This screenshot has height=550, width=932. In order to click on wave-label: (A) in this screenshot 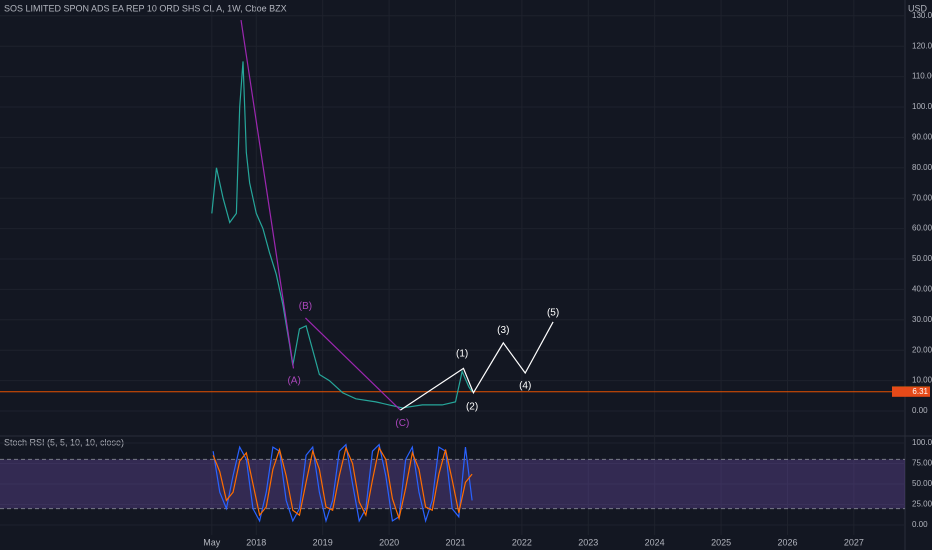, I will do `click(293, 381)`.